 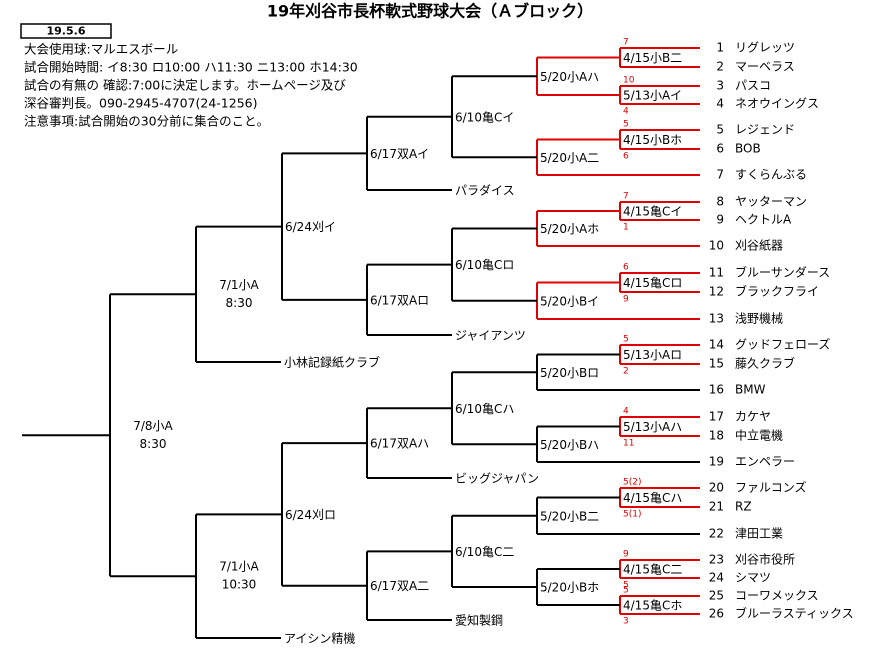 What do you see at coordinates (153, 444) in the screenshot?
I see `match-time: 8:30` at bounding box center [153, 444].